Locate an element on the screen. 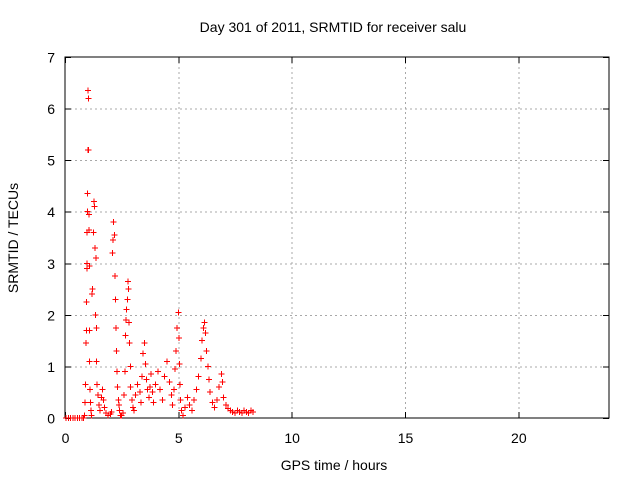 This screenshot has width=640, height=480. y-axis-title: SRMTID / TECUs is located at coordinates (13, 238).